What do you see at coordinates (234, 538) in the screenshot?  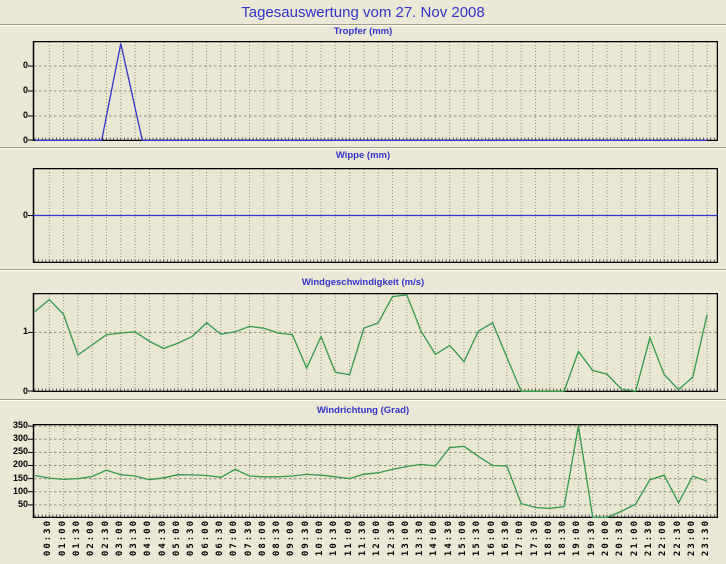 I see `x-axis-tick-label: 07:00` at bounding box center [234, 538].